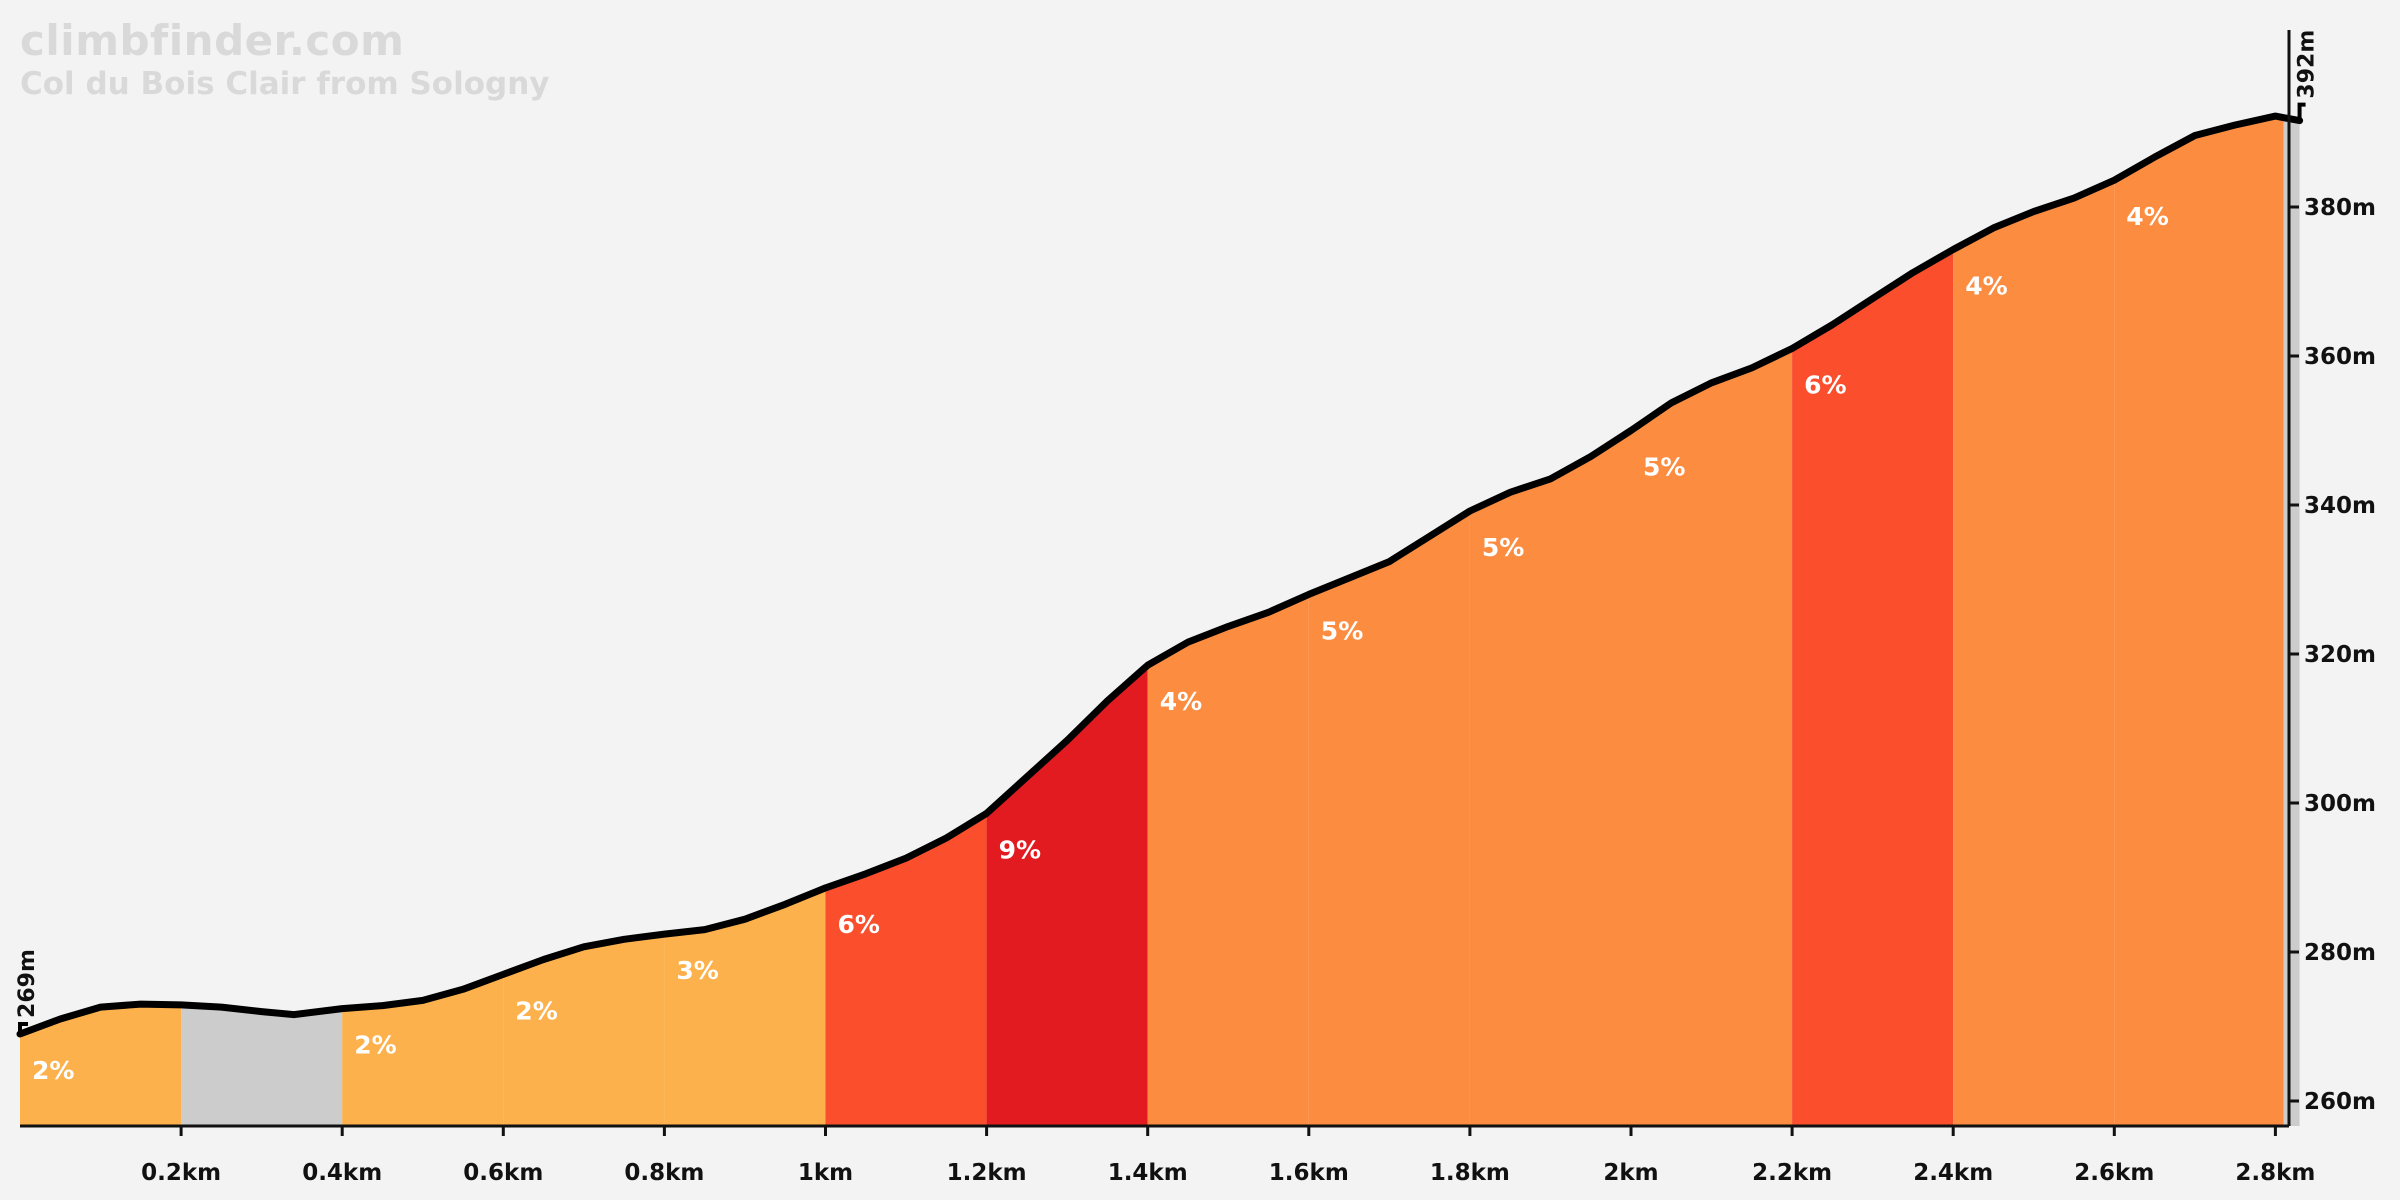  What do you see at coordinates (1630, 1173) in the screenshot?
I see `x-tick-label-9: 2km` at bounding box center [1630, 1173].